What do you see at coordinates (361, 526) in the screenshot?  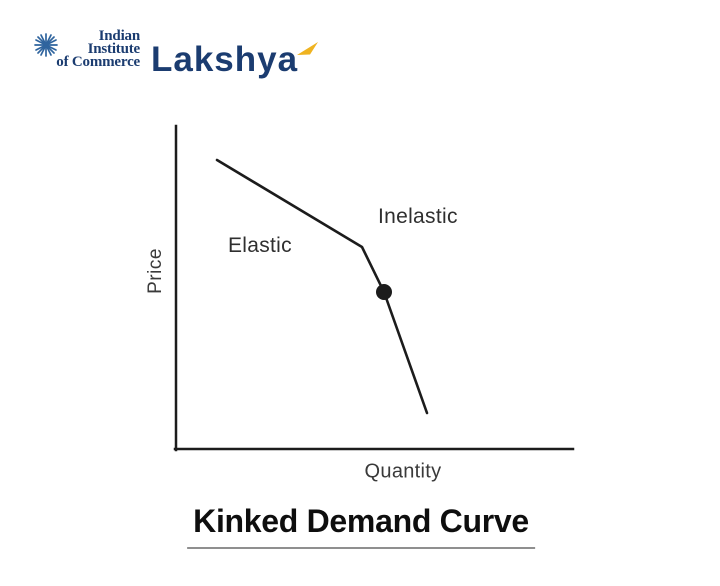 I see `chart-title: Kinked Demand Curve` at bounding box center [361, 526].